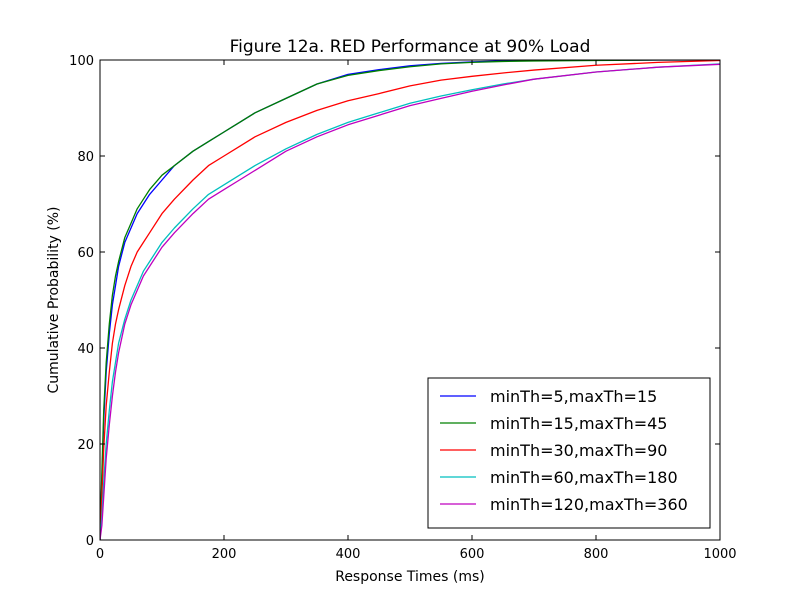 This screenshot has width=800, height=600. Describe the element at coordinates (85, 349) in the screenshot. I see `y-tick-label: 40` at that location.